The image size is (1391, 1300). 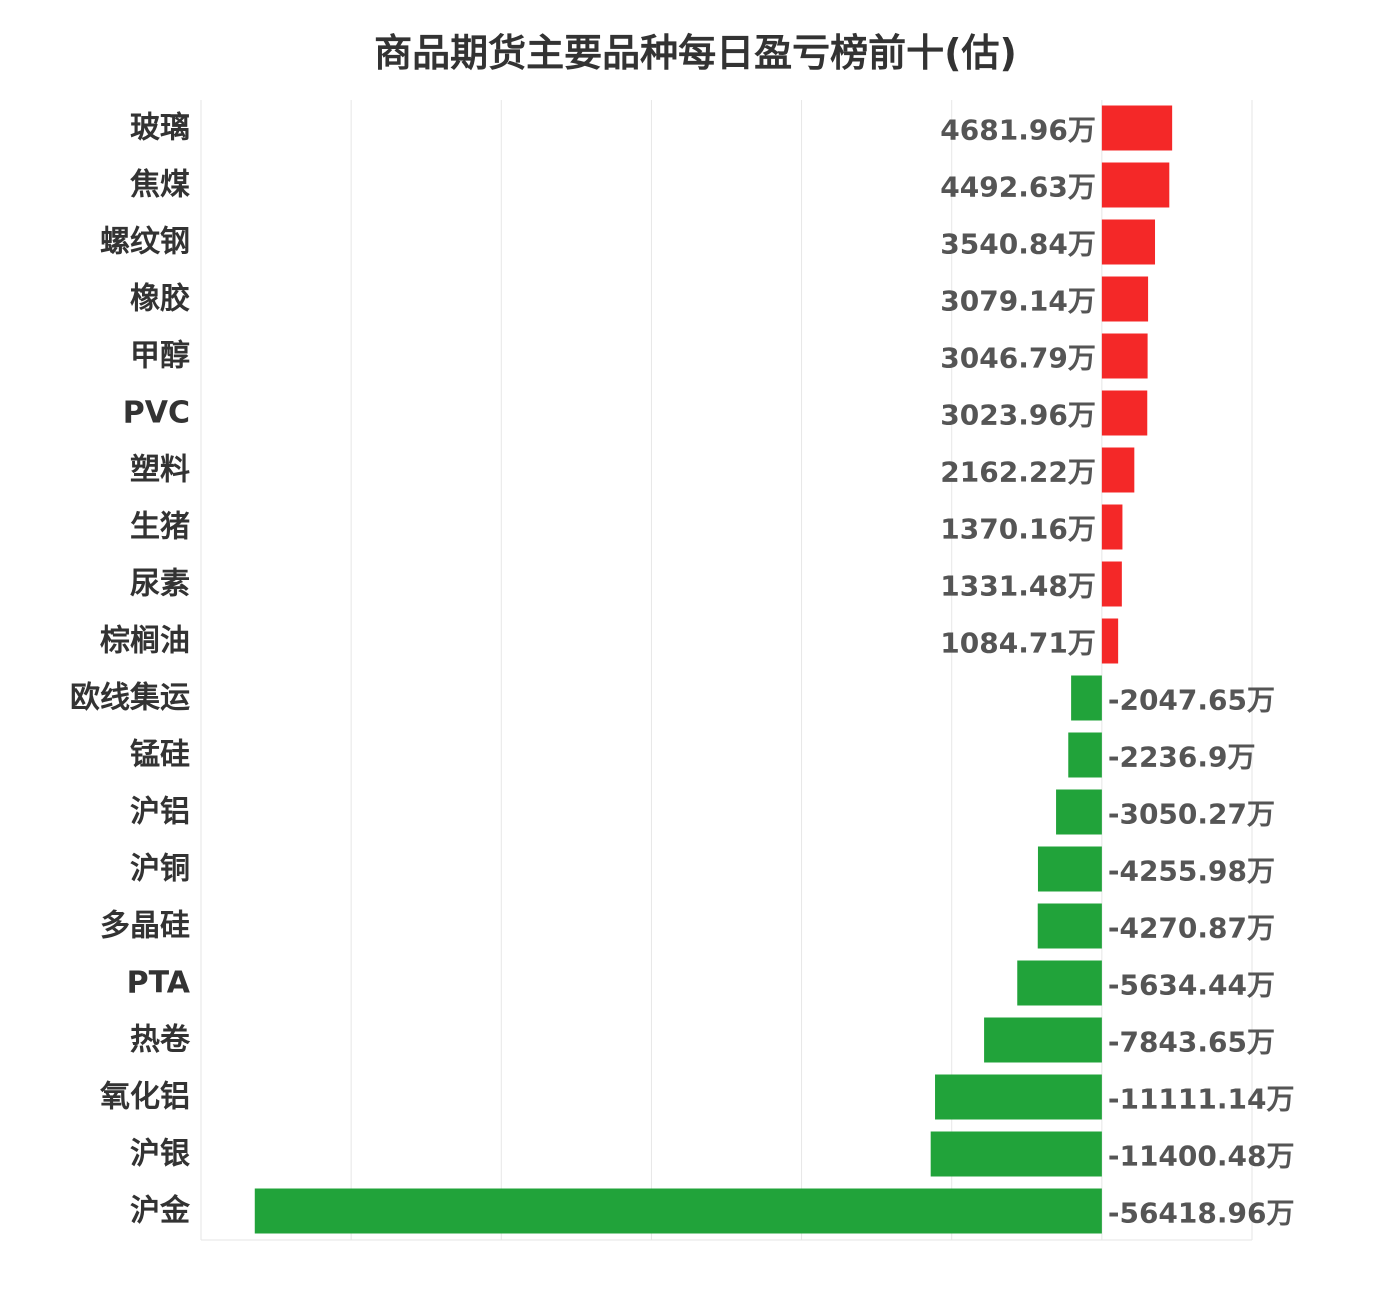 I want to click on category-label: 沪铜, so click(x=160, y=869).